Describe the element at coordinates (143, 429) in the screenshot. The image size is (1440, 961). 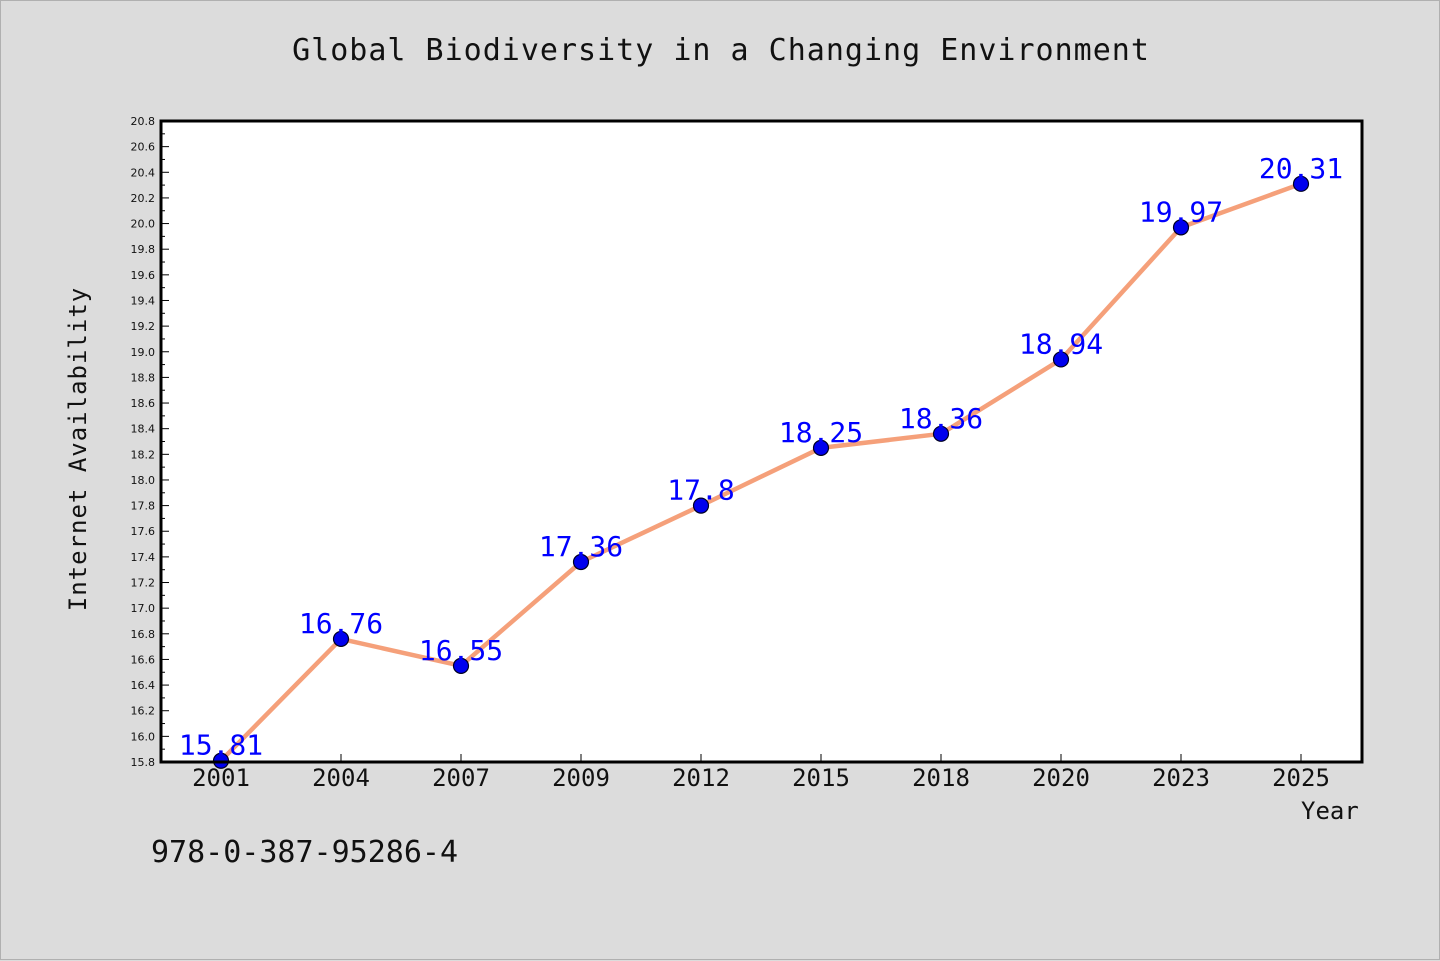
I see `y-tick-label: 18.4` at that location.